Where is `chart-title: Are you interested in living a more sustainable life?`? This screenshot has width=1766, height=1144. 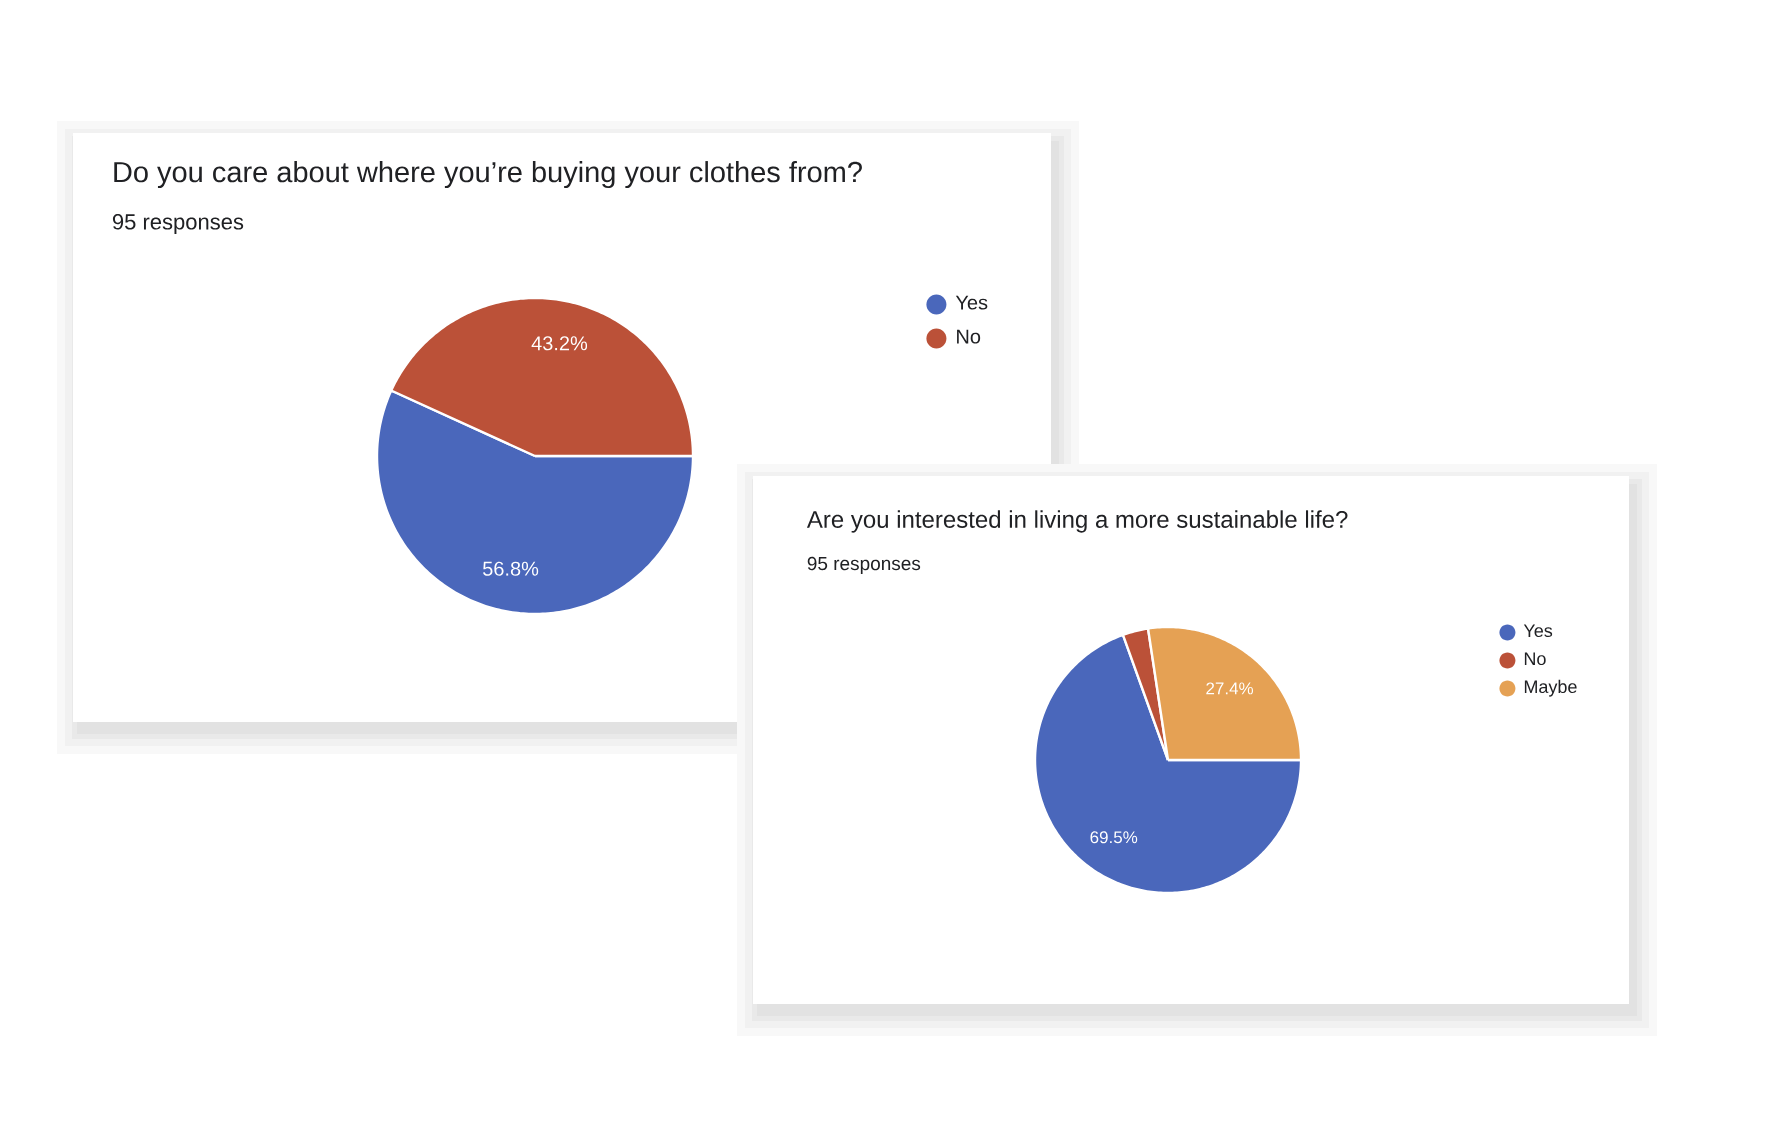 chart-title: Are you interested in living a more sustainable life? is located at coordinates (1077, 521).